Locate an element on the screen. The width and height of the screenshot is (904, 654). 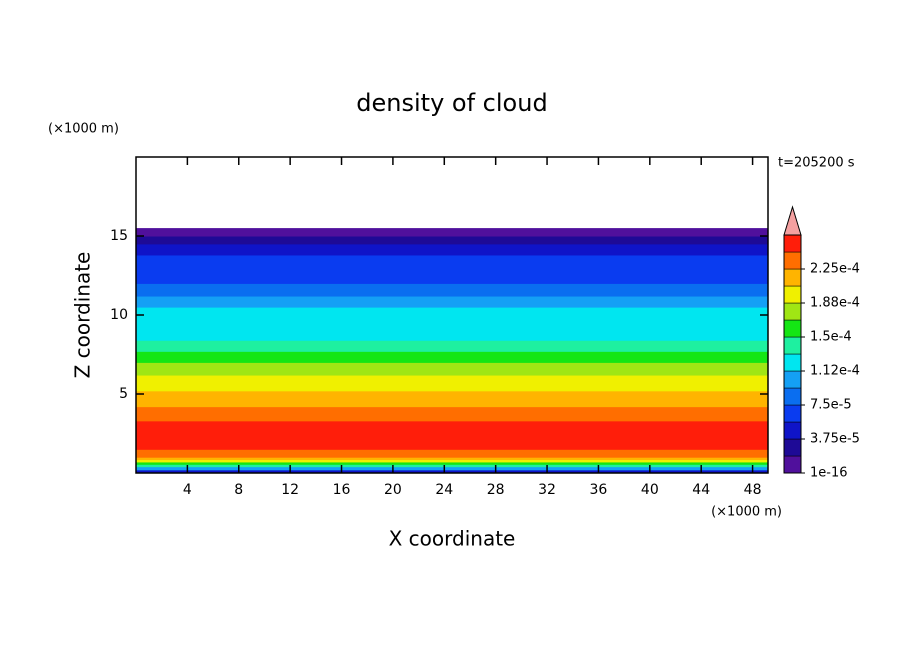
x-tick-label: 44 is located at coordinates (701, 490).